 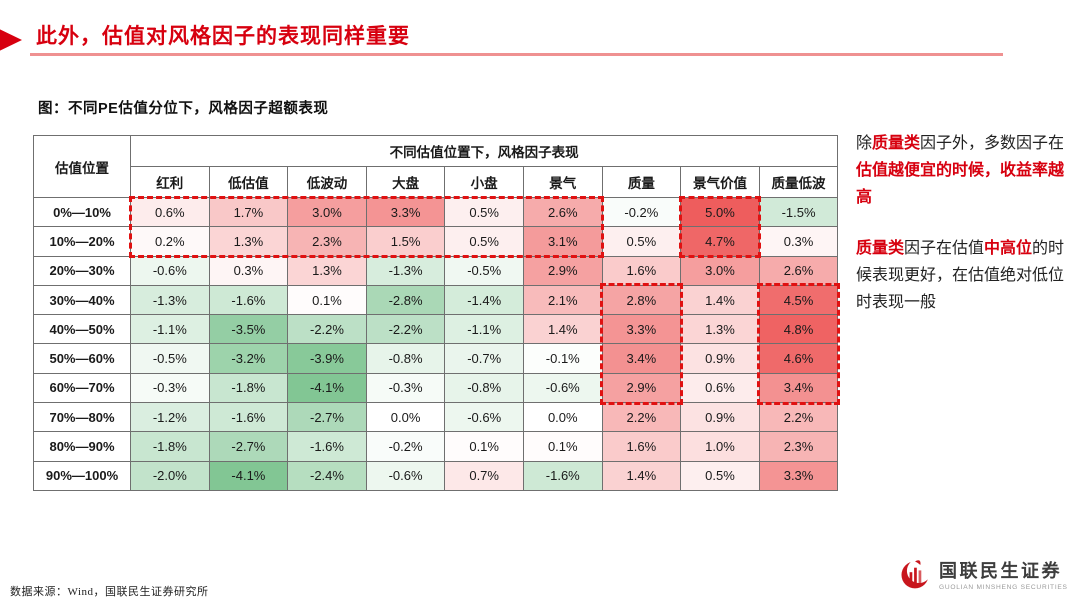 What do you see at coordinates (967, 275) in the screenshot?
I see `commentary-paragraph-2: 质量类因子在估值中高位的时候表现更好，在估值绝对低位时表现一般` at bounding box center [967, 275].